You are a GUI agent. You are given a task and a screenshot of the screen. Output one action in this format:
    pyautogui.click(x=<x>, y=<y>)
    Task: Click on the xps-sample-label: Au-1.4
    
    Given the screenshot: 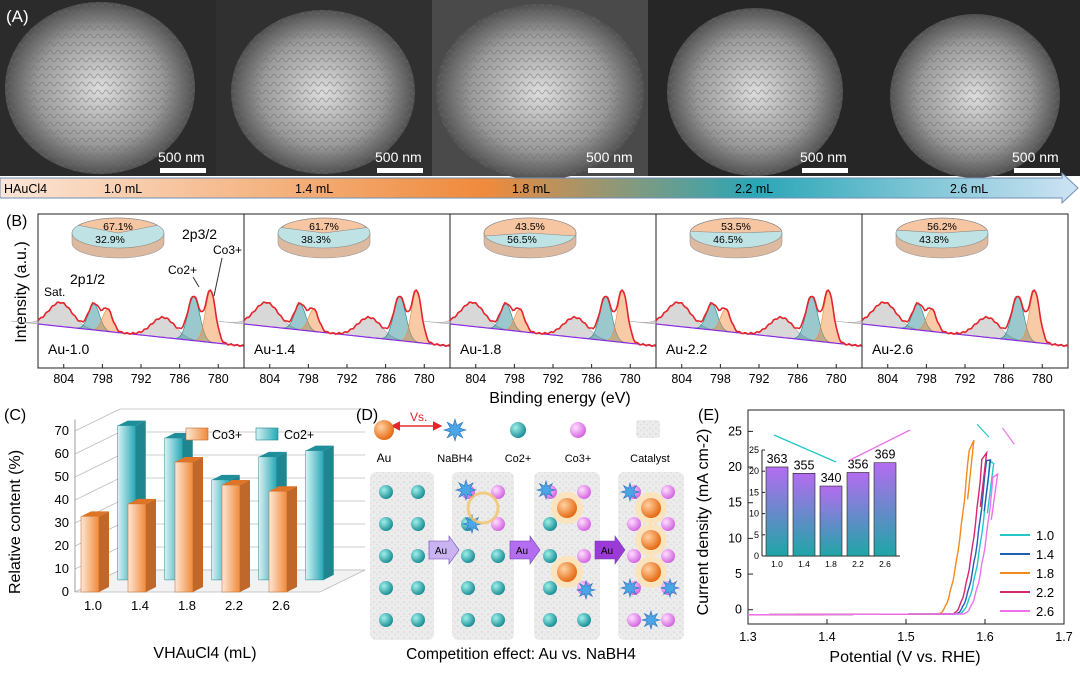 What is the action you would take?
    pyautogui.click(x=274, y=349)
    